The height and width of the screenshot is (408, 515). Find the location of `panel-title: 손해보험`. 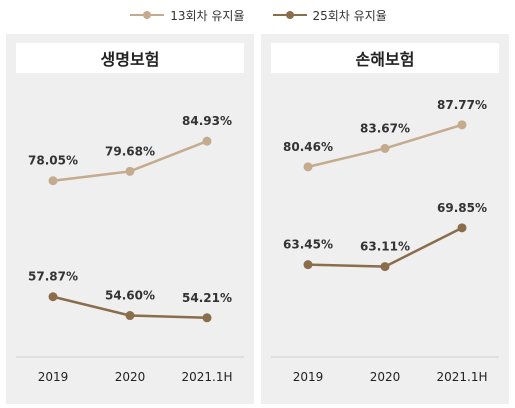

panel-title: 손해보험 is located at coordinates (385, 58).